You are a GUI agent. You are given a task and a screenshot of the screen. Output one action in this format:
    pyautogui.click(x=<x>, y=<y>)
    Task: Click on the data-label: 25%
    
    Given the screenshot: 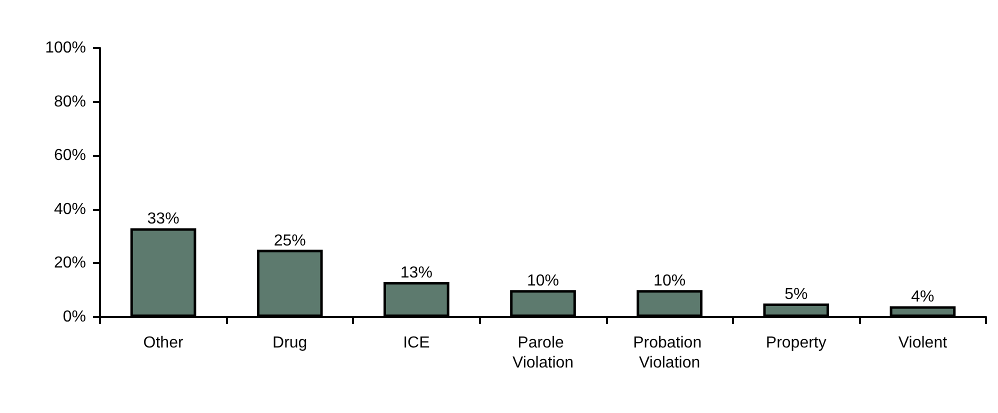 What is the action you would take?
    pyautogui.click(x=290, y=241)
    